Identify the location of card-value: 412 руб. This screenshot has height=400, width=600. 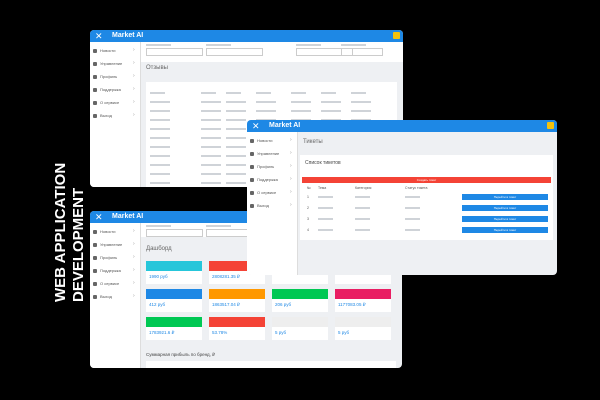
(157, 304).